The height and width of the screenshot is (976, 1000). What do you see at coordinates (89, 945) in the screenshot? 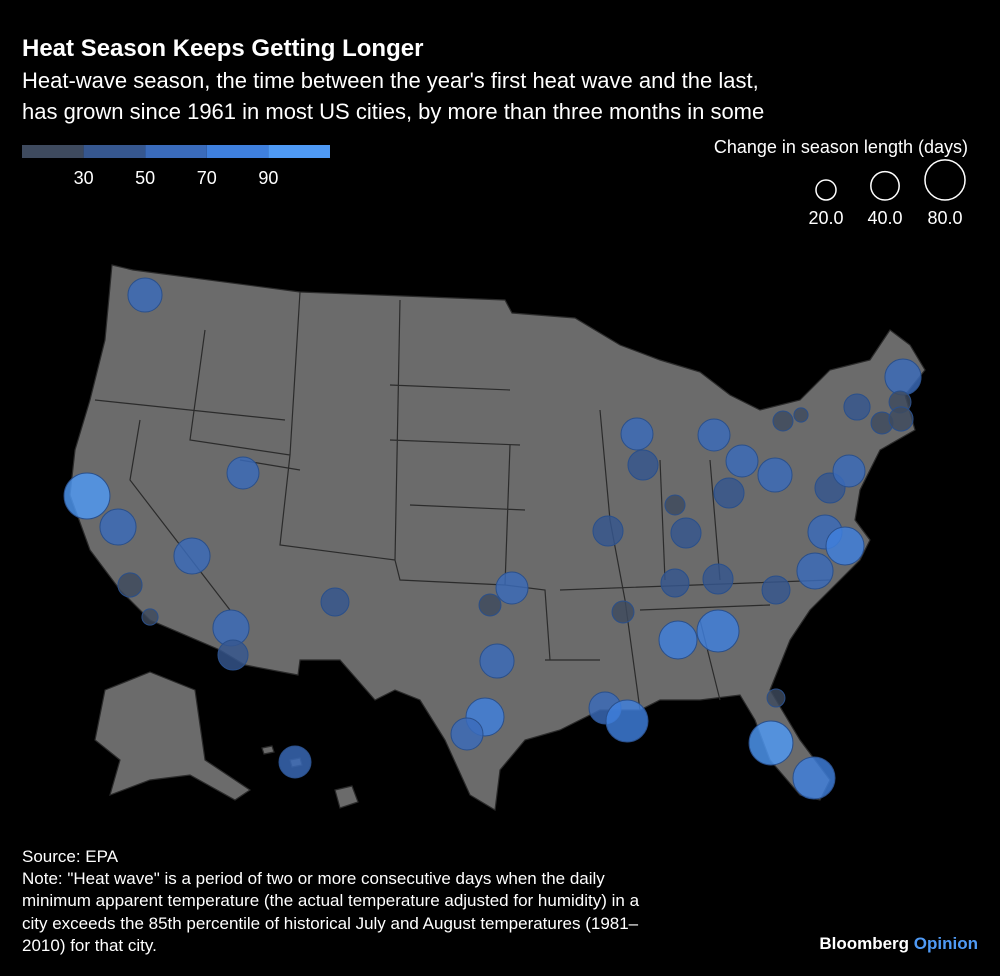
I see `note-line: 2010) for that city.` at bounding box center [89, 945].